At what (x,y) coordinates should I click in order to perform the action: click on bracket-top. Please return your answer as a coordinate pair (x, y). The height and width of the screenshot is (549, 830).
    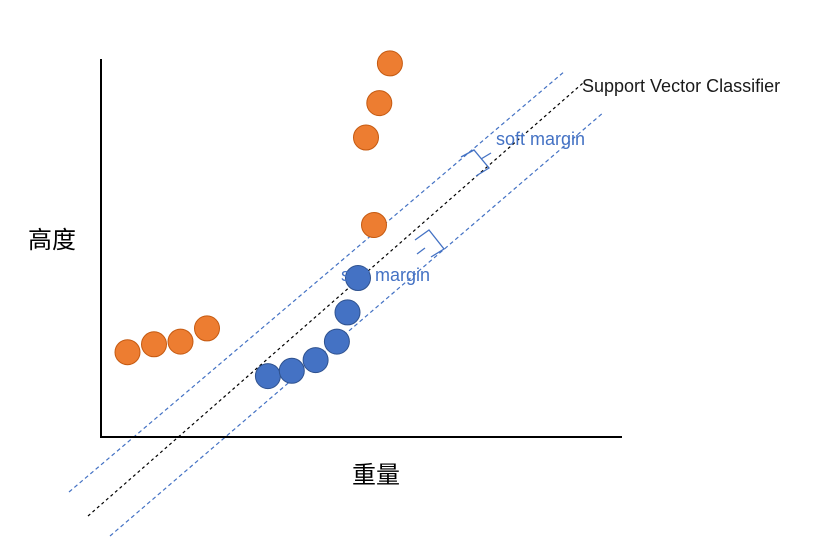
    Looking at the image, I should click on (475, 163).